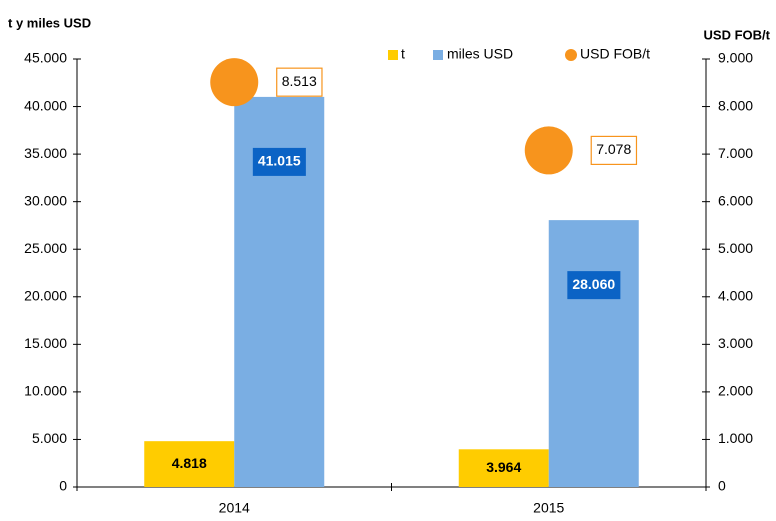  I want to click on y-axis-title: t y miles USD, so click(49, 22).